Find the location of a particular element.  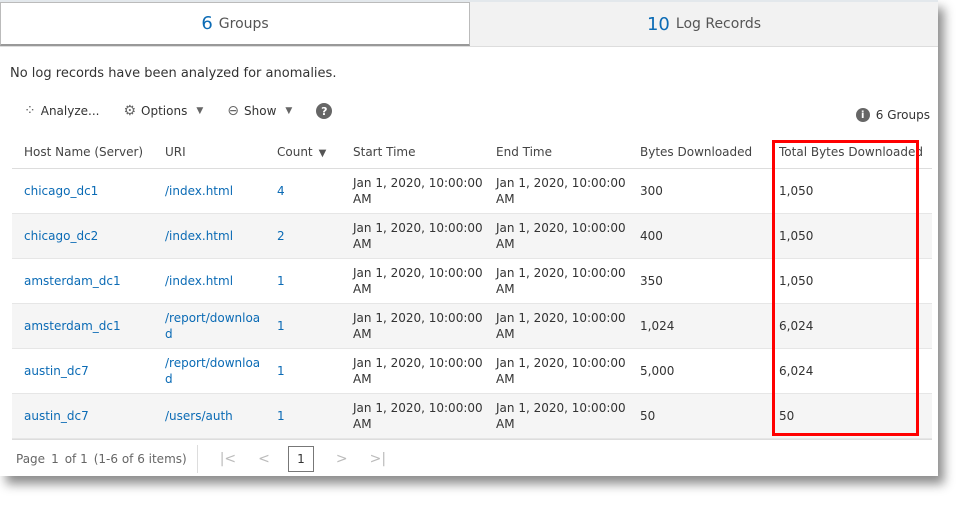

show-label: Show is located at coordinates (260, 111).